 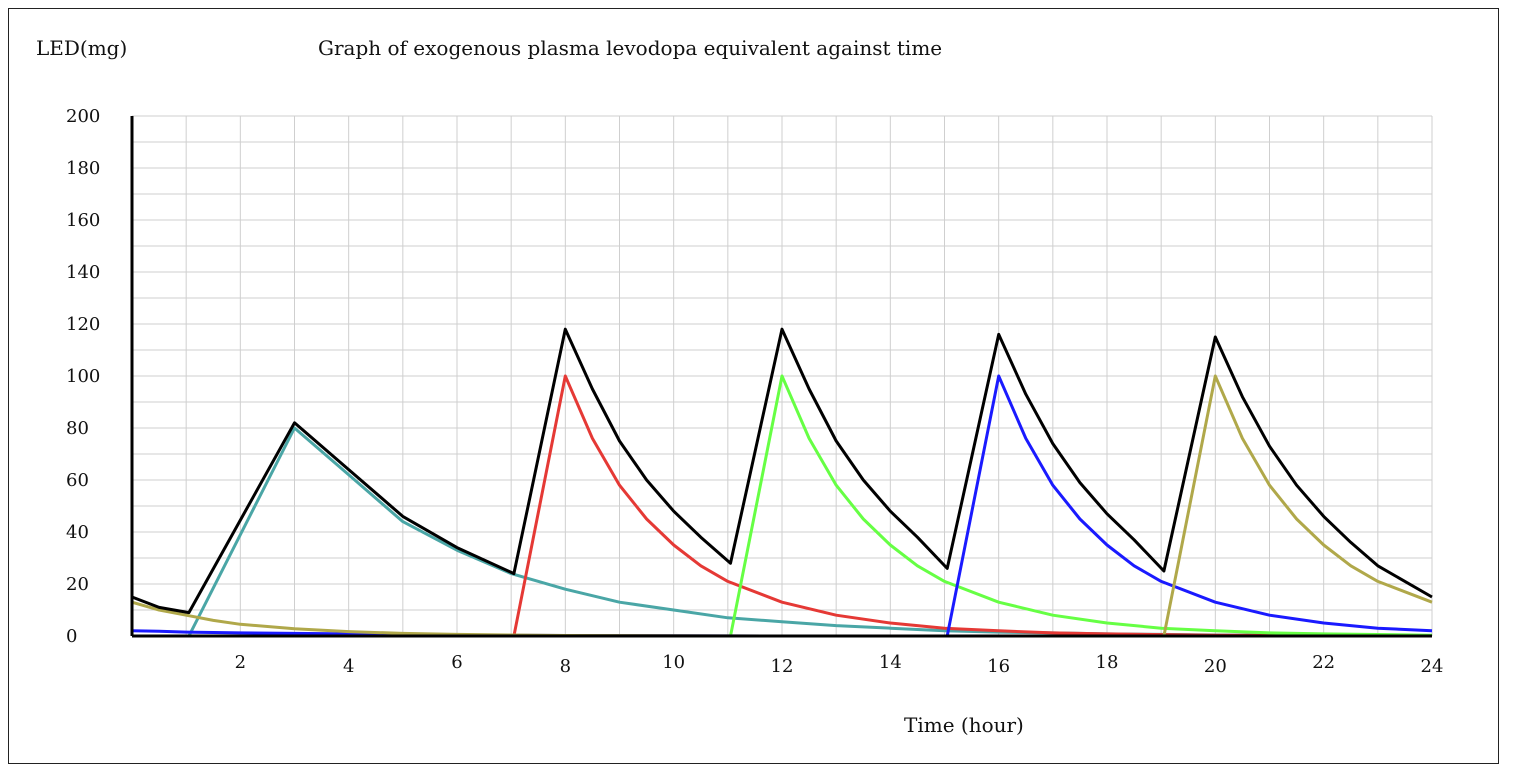 What do you see at coordinates (82, 48) in the screenshot?
I see `y-axis-label: LED(mg)` at bounding box center [82, 48].